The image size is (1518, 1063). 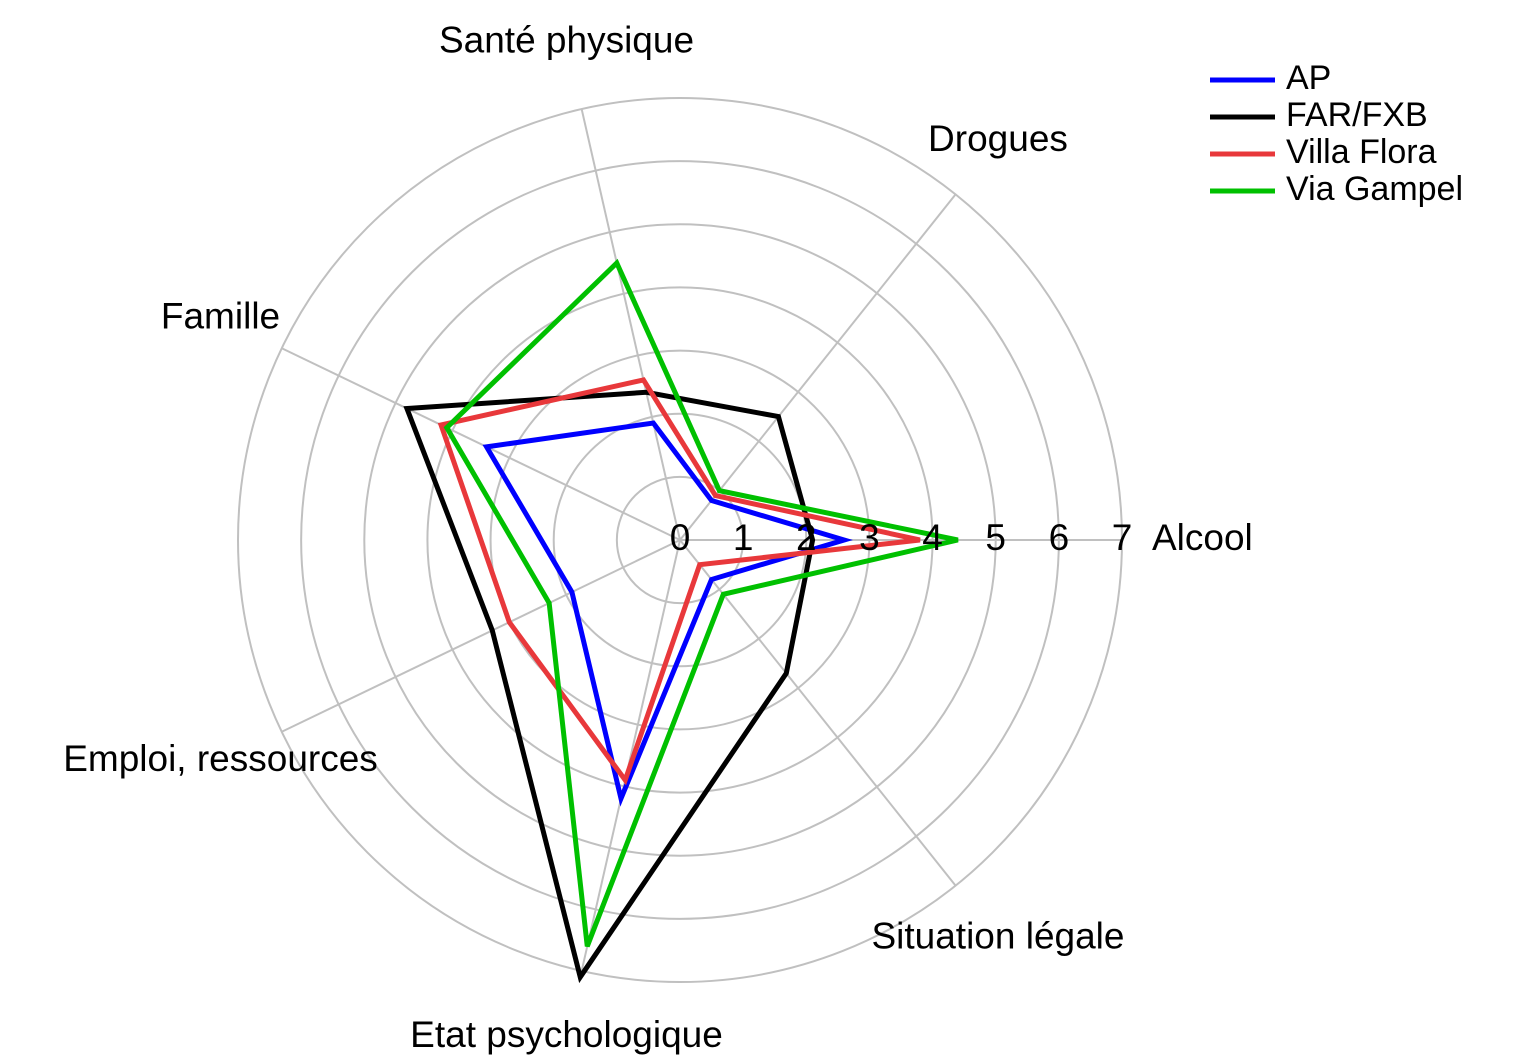 I want to click on axis-label: Drogues, so click(x=998, y=138).